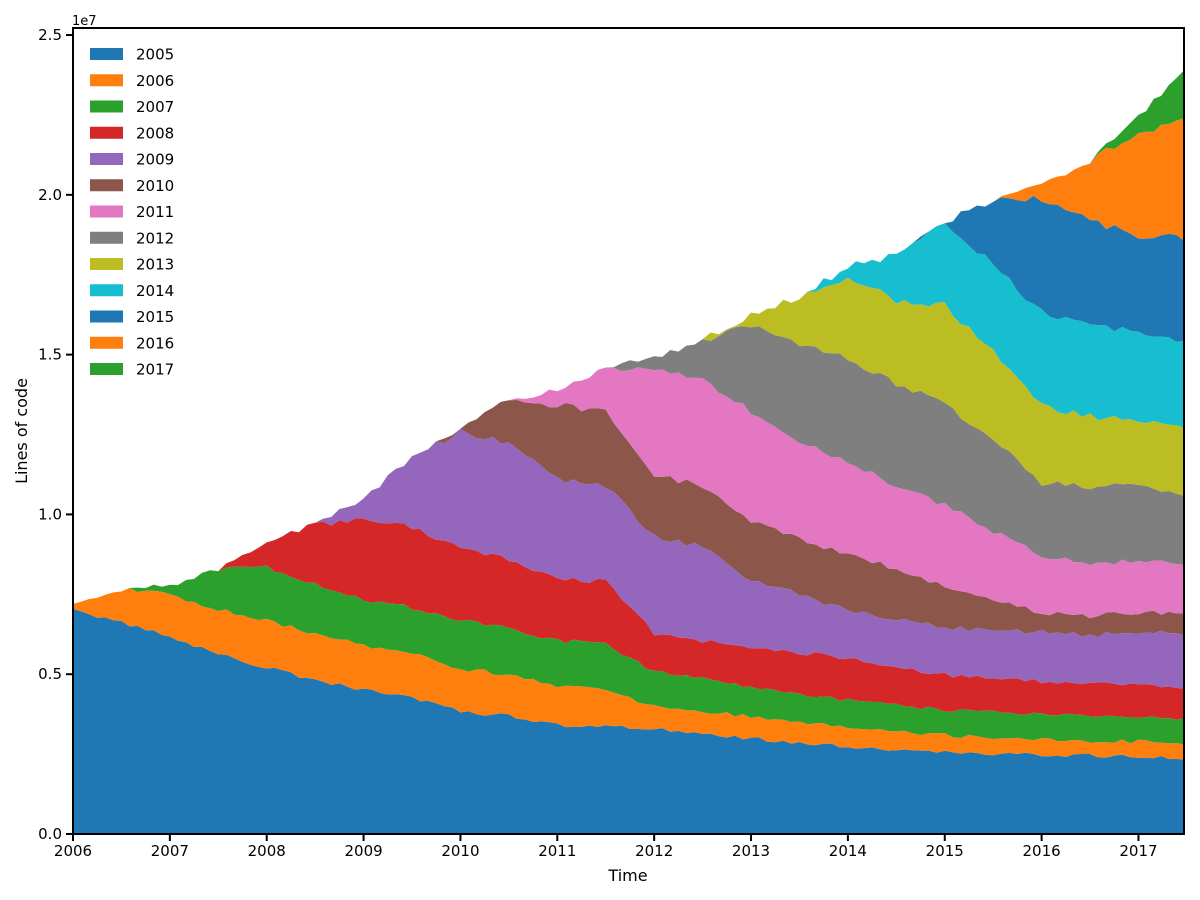 This screenshot has width=1200, height=900. I want to click on legend-label: 2015, so click(155, 317).